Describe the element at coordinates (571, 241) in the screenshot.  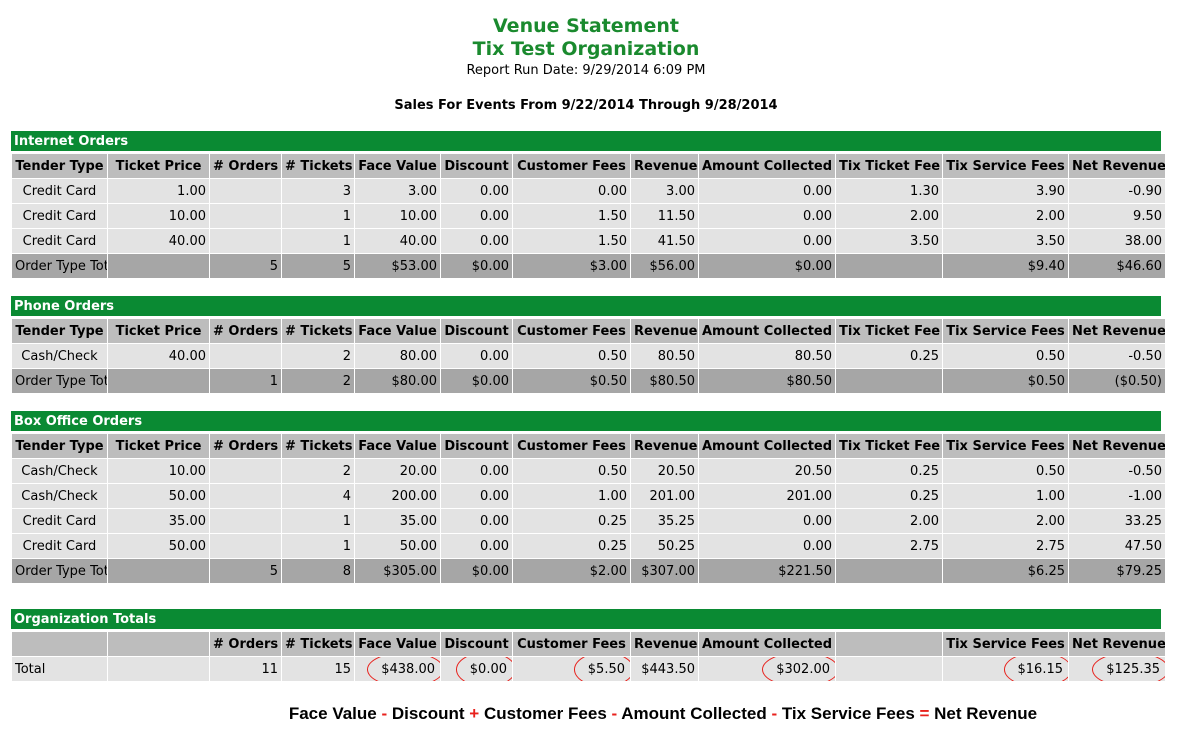
I see `cell-customer-fees: 1.50` at that location.